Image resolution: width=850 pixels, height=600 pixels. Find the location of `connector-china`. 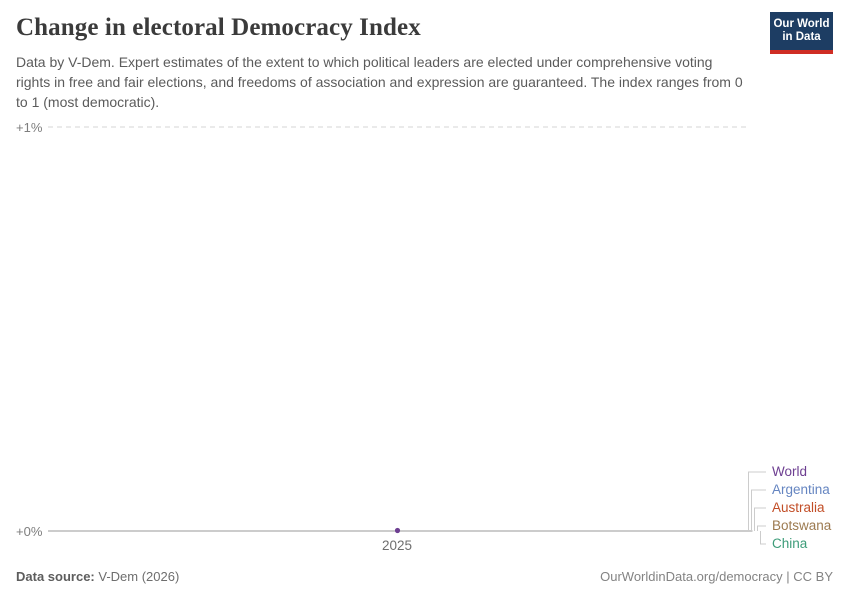

connector-china is located at coordinates (763, 538).